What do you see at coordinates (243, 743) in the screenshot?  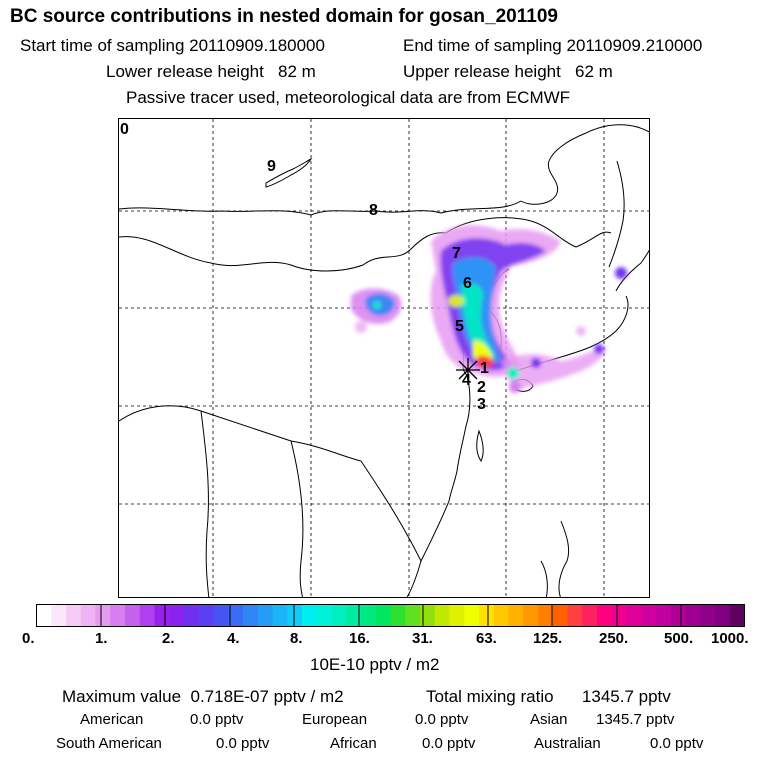 I see `region-south-american-value: 0.0 pptv` at bounding box center [243, 743].